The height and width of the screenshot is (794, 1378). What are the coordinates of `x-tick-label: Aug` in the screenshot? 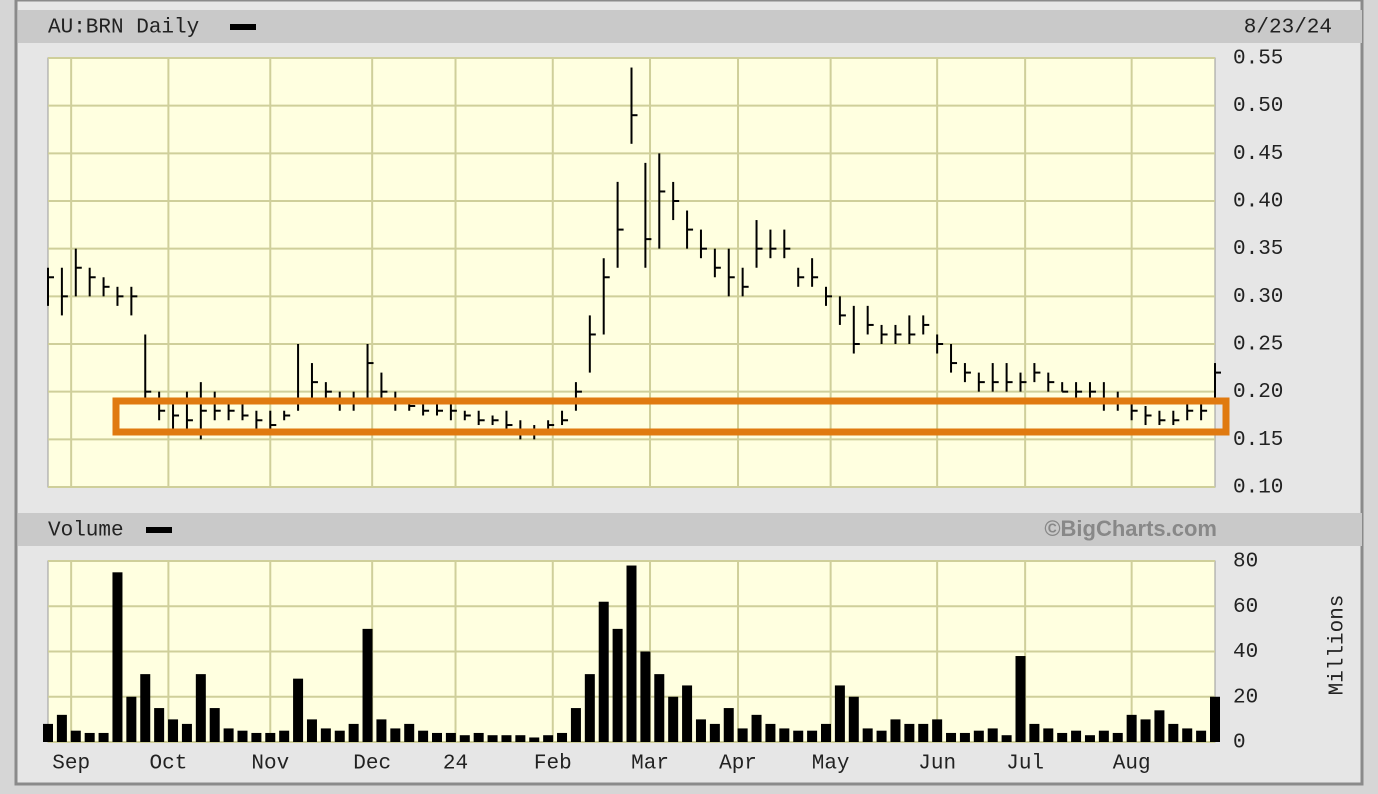 It's located at (1132, 764).